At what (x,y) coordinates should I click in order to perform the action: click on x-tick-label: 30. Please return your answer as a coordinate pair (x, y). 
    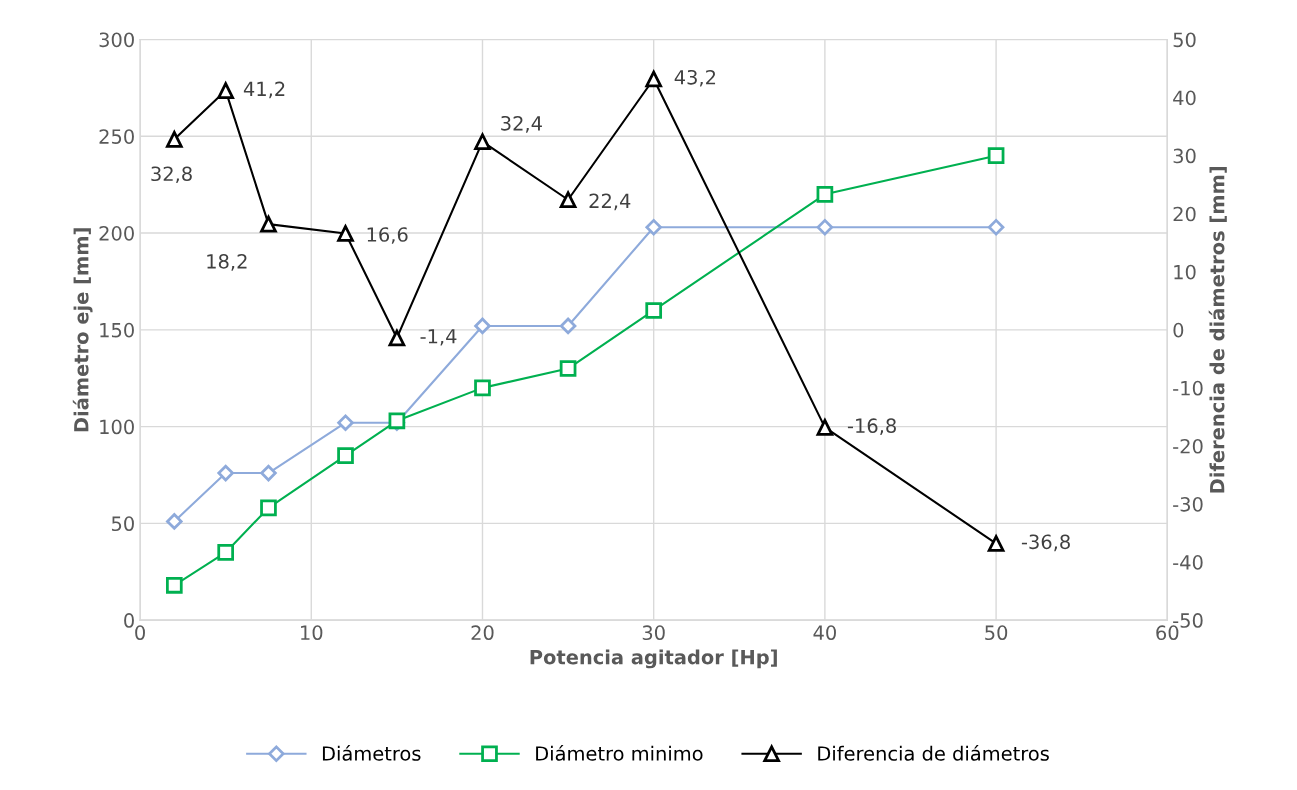
    Looking at the image, I should click on (653, 633).